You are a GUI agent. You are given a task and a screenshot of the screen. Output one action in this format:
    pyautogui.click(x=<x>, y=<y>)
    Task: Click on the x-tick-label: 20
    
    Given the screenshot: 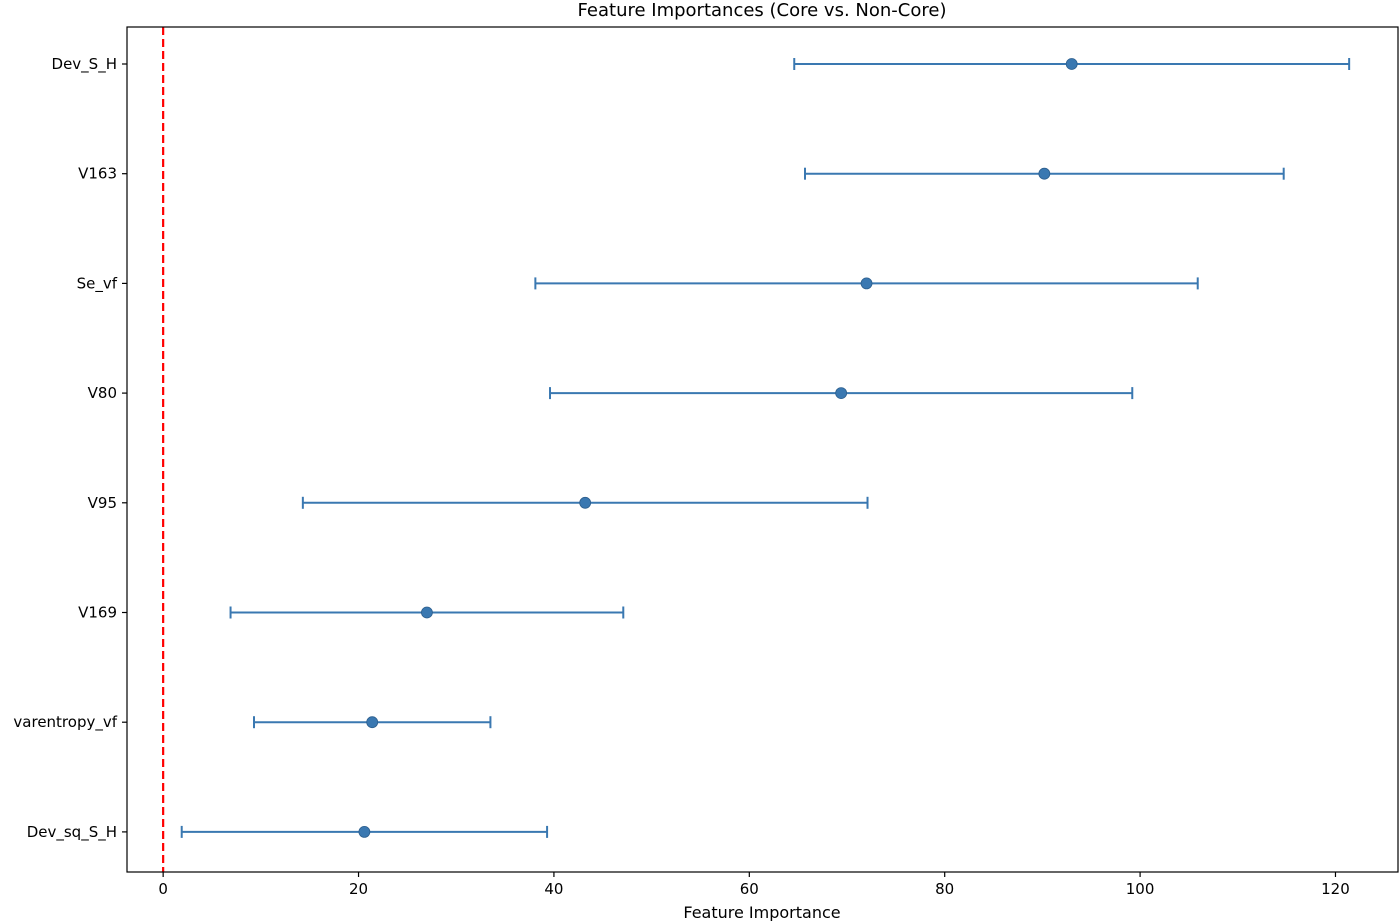 What is the action you would take?
    pyautogui.click(x=358, y=889)
    